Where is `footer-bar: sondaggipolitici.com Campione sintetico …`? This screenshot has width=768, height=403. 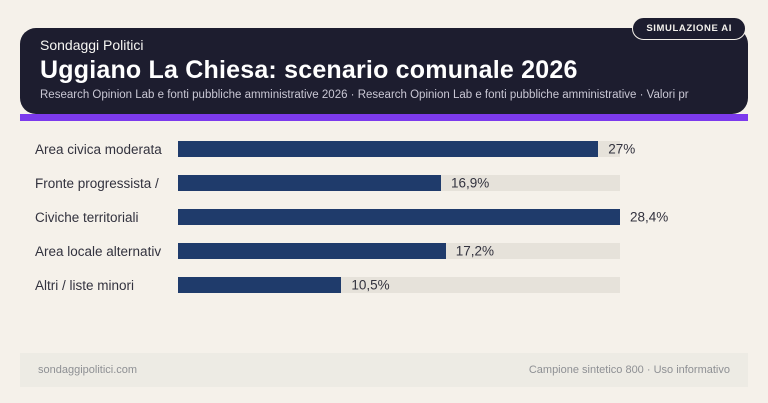 footer-bar: sondaggipolitici.com Campione sintetico … is located at coordinates (384, 370).